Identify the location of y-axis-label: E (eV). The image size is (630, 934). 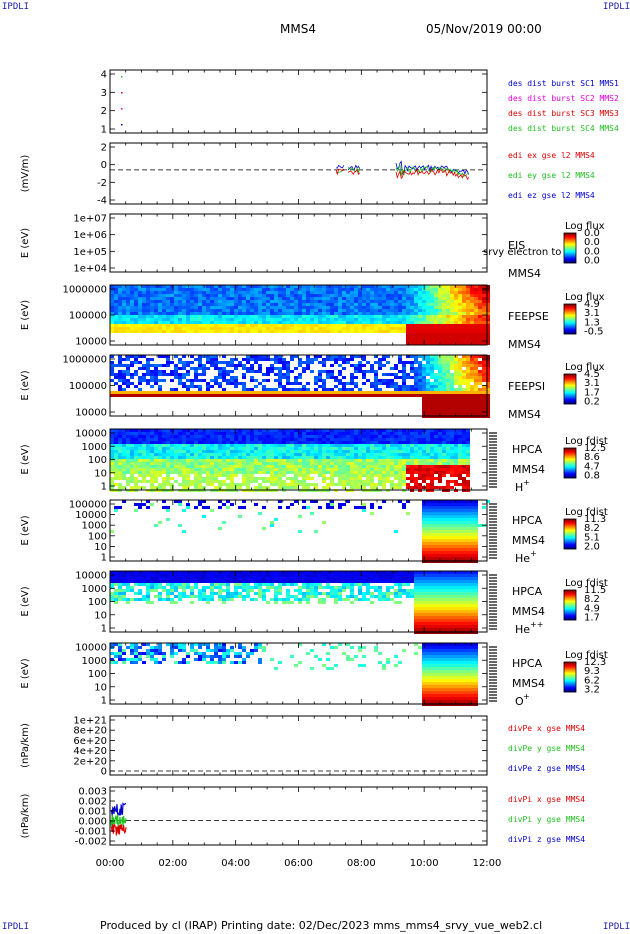
(25, 385).